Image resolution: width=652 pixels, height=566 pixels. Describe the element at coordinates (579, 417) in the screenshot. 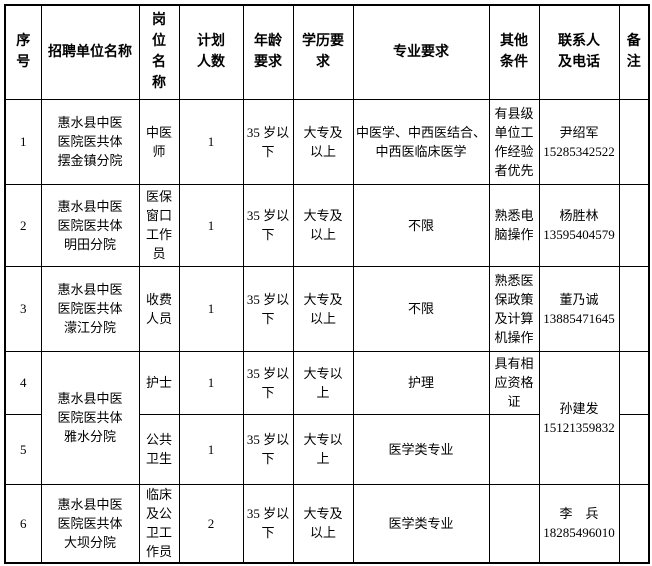

I see `cell-contact-merged: 孙建发 15121359832` at that location.